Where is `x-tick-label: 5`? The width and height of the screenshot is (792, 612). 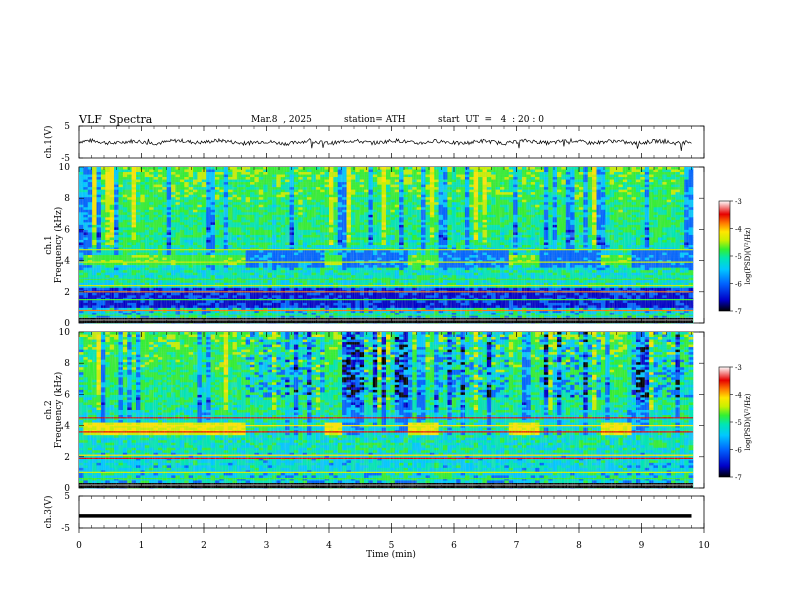 x-tick-label: 5 is located at coordinates (392, 546).